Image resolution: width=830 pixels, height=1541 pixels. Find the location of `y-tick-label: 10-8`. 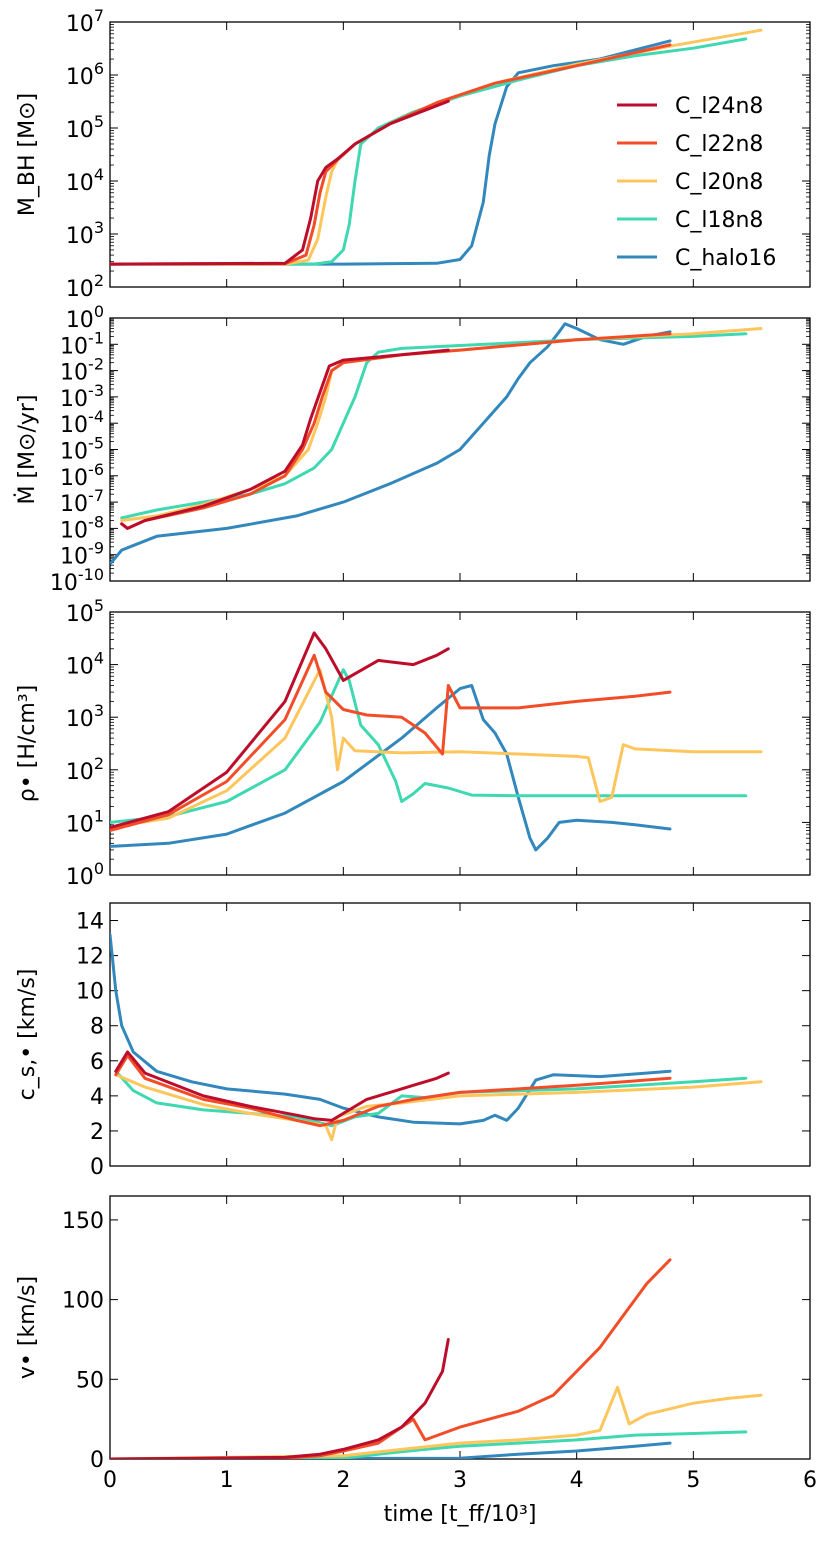

y-tick-label: 10-8 is located at coordinates (82, 527).